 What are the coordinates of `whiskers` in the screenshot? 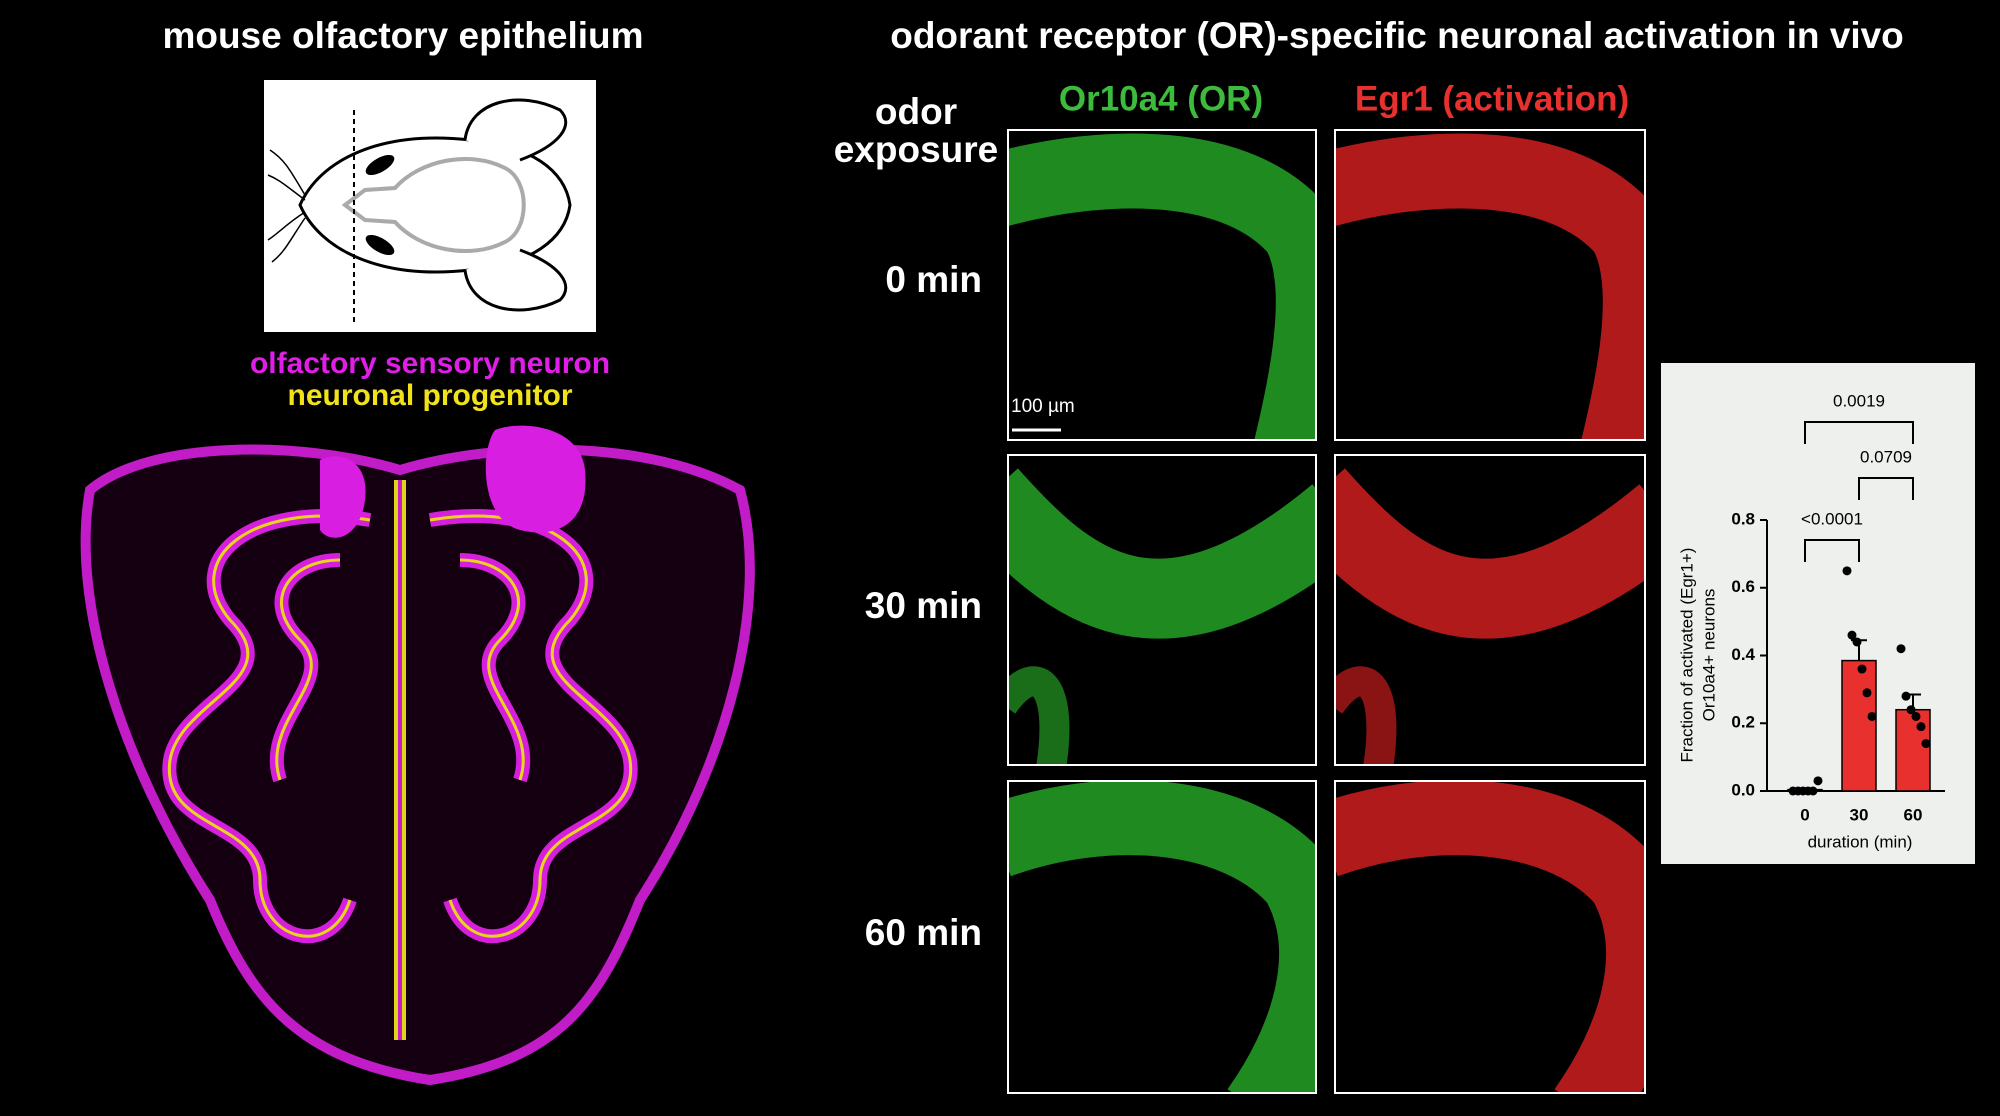 It's located at (286, 206).